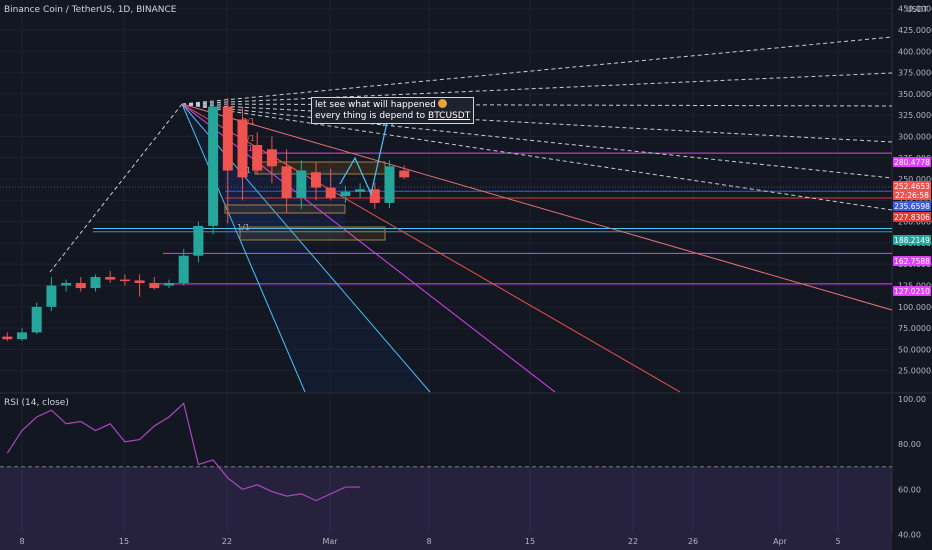 The width and height of the screenshot is (932, 550). I want to click on price-tick-label: 325.0000, so click(915, 115).